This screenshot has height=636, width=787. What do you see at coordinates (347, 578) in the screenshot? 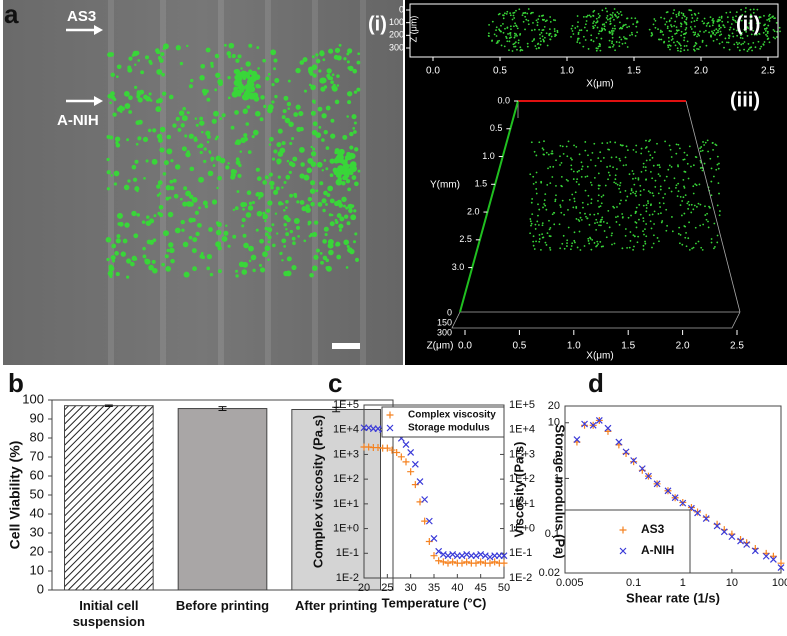
I see `y-tick-label: 1E-2` at bounding box center [347, 578].